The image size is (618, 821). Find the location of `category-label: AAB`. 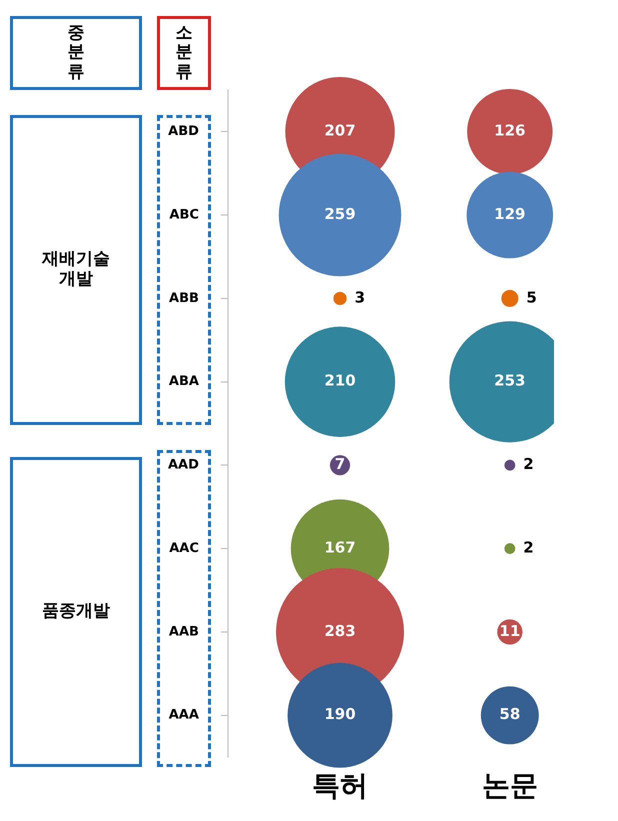

category-label: AAB is located at coordinates (183, 632).